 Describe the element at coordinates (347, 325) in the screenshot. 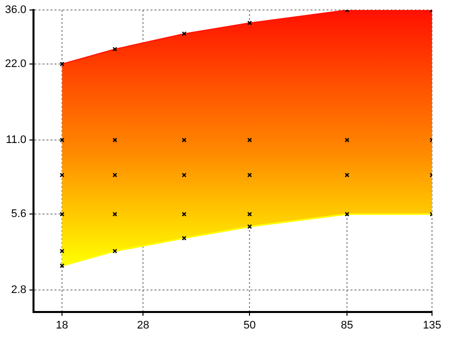

I see `x-tick-label: 85` at that location.